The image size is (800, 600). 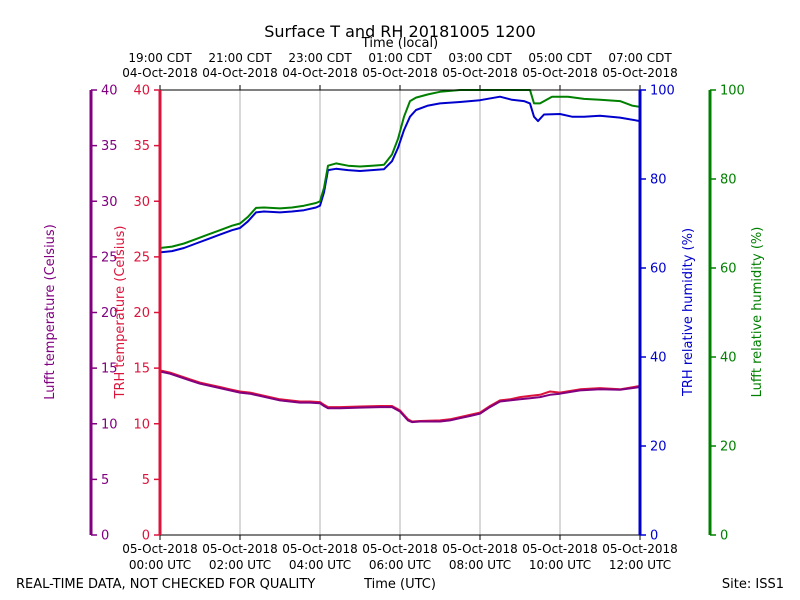 I want to click on x-tick-label-time: 02:00 UTC, so click(x=240, y=565).